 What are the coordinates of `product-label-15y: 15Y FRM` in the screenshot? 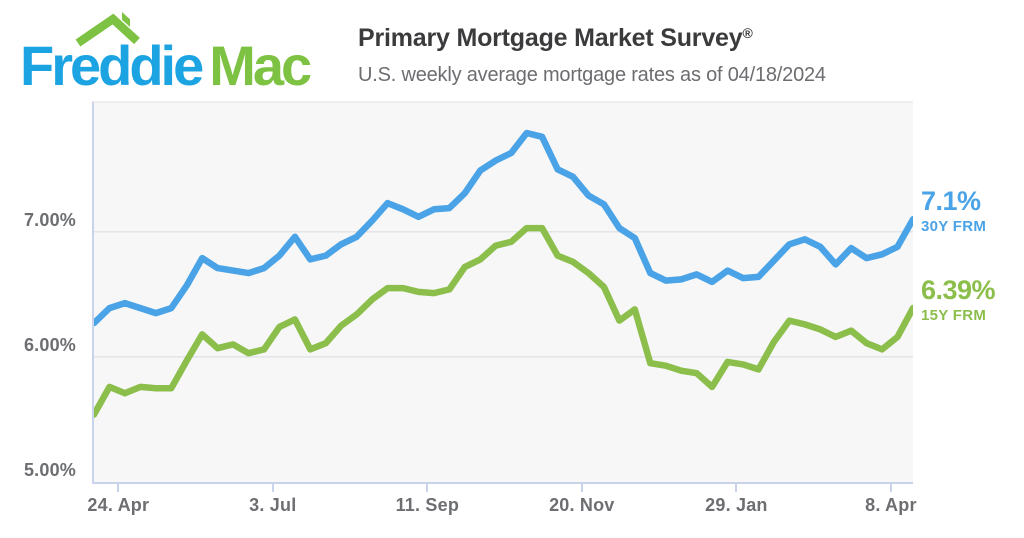 It's located at (954, 316).